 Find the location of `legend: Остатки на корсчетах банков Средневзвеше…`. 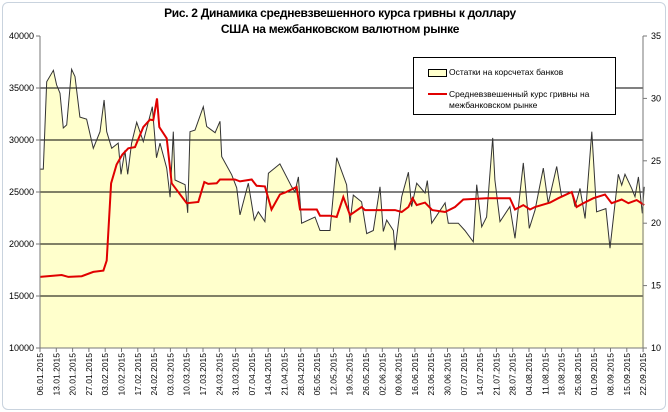

legend: Остатки на корсчетах банков Средневзвеше… is located at coordinates (514, 86).